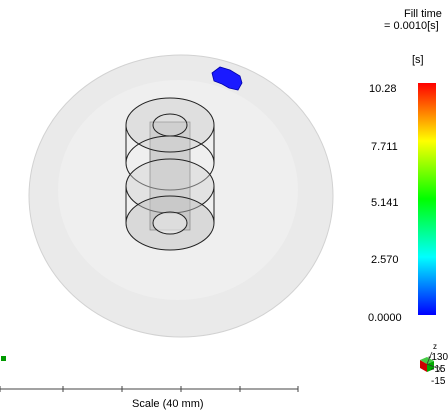 The image size is (448, 415). Describe the element at coordinates (423, 14) in the screenshot. I see `legend-title: Fill time` at that location.